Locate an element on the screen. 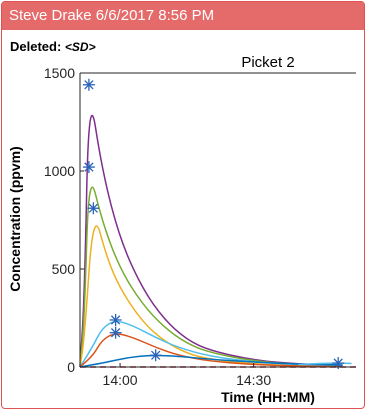  chart-title: Picket 2 is located at coordinates (267, 62).